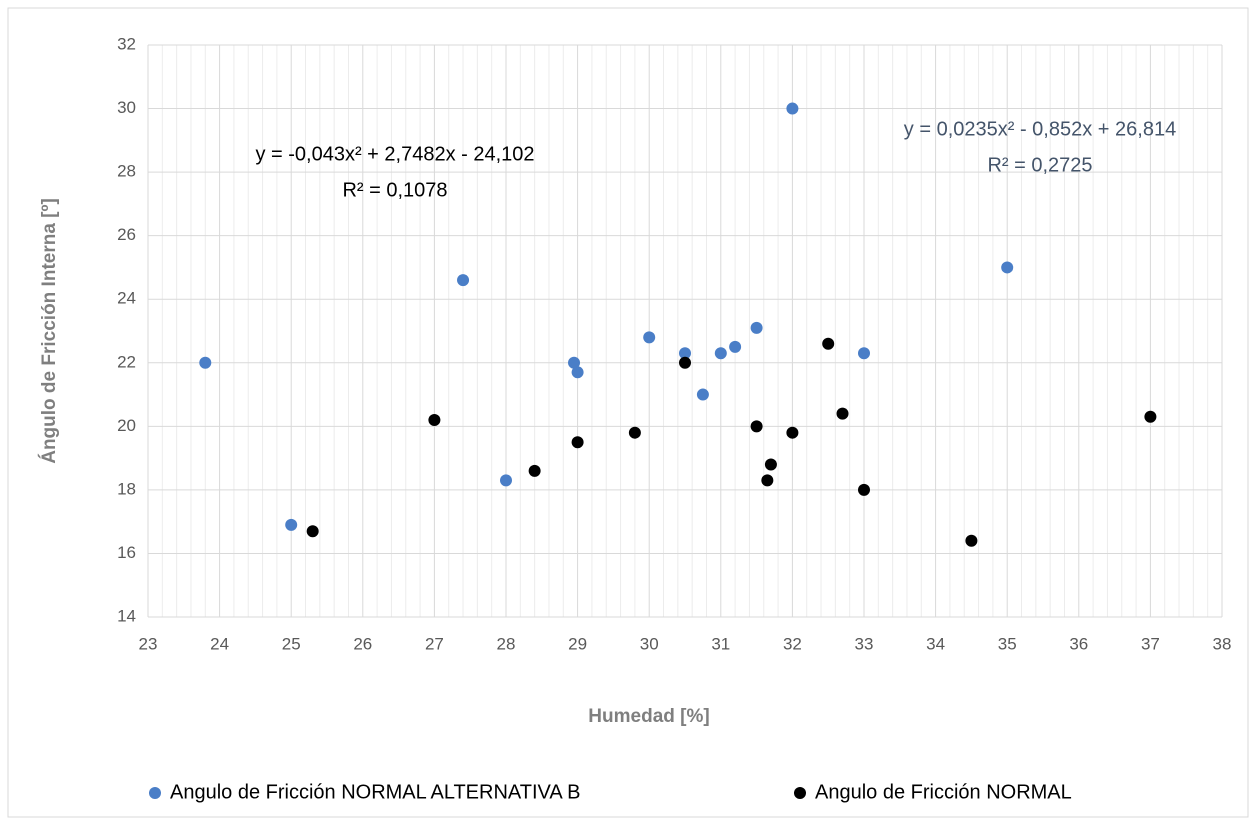  I want to click on trendline-r2: R² = 0,1078, so click(394, 190).